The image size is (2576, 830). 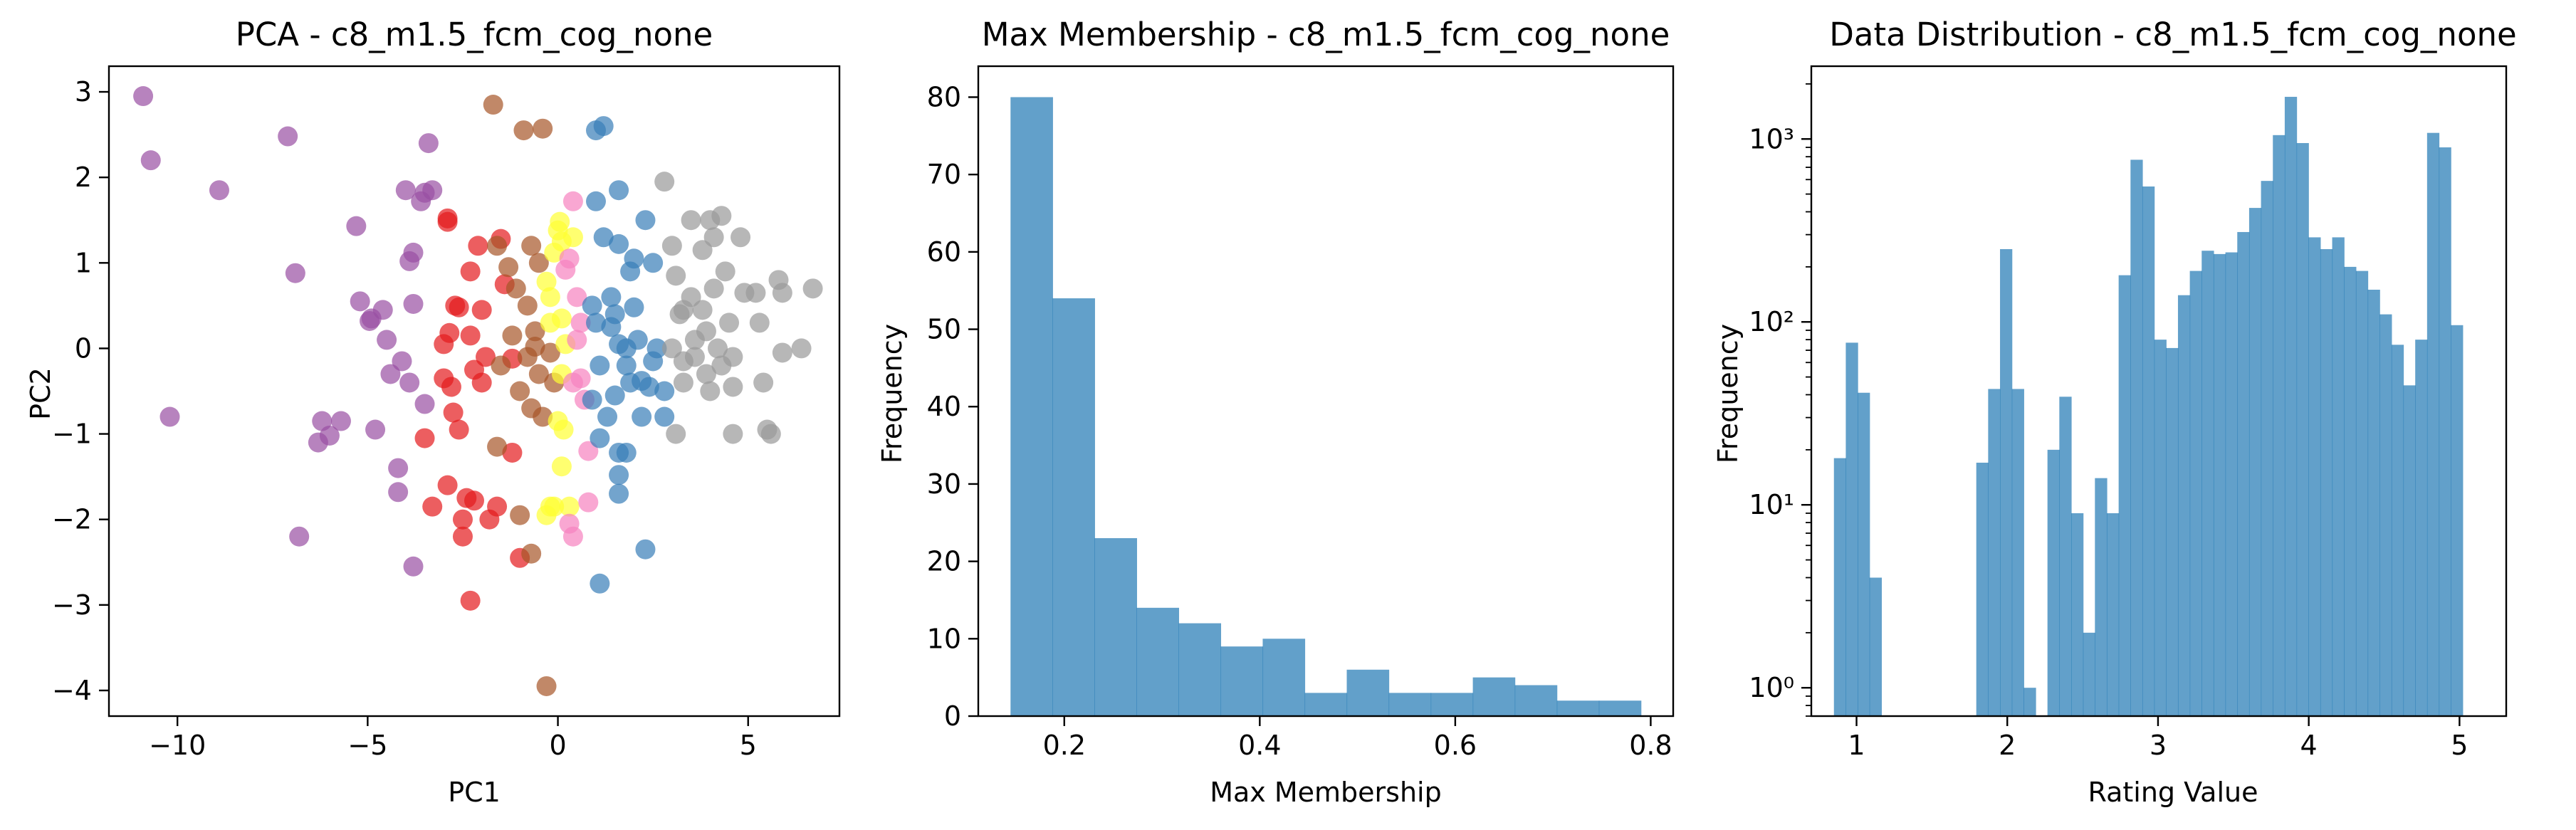 I want to click on y-tick-label: 80, so click(x=944, y=97).